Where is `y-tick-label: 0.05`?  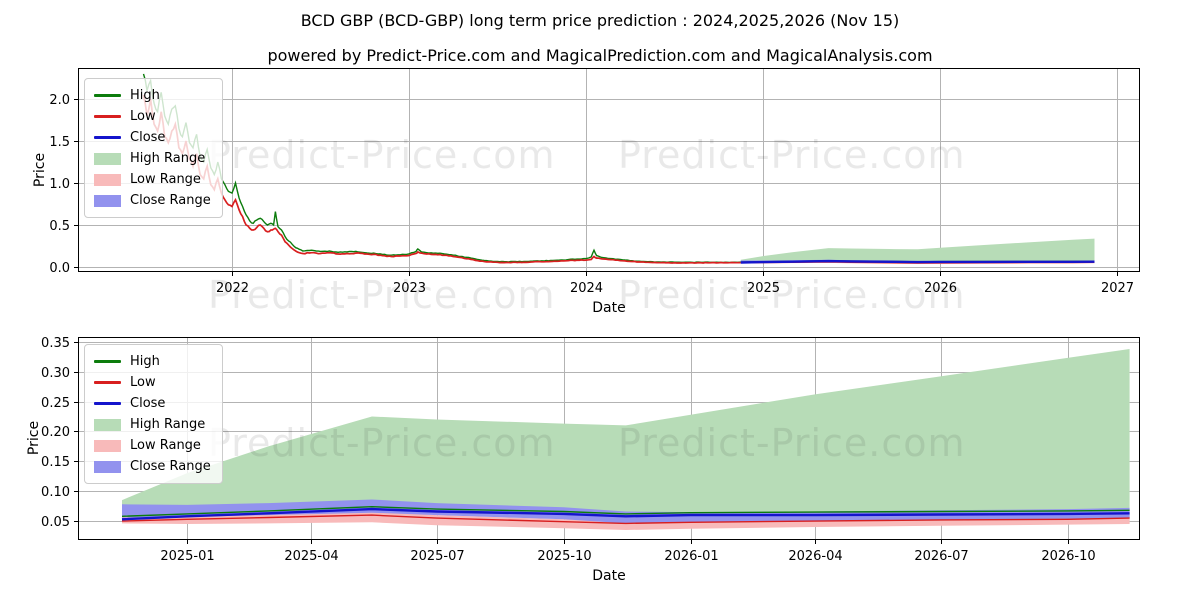 y-tick-label: 0.05 is located at coordinates (55, 522).